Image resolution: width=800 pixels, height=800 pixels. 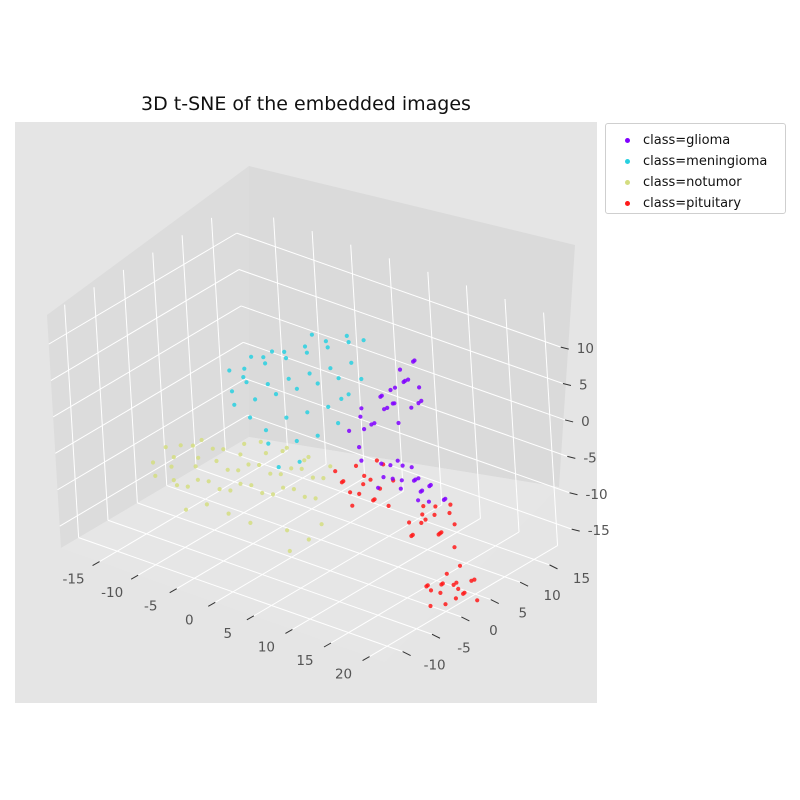 I want to click on y-gridline-floor, so click(x=387, y=508).